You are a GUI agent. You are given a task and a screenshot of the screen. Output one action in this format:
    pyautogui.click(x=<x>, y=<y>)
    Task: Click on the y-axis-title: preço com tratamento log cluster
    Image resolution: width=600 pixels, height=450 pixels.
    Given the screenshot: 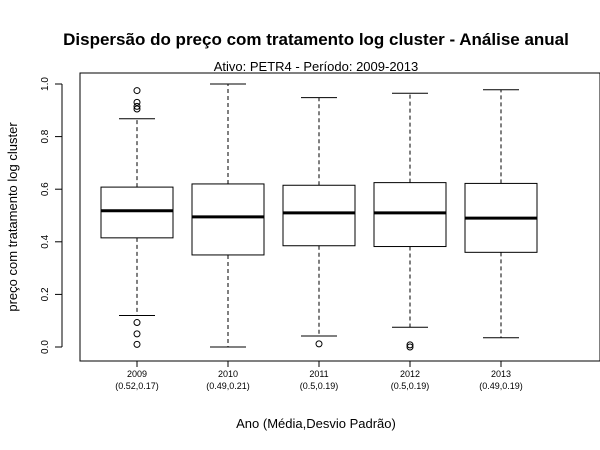 What is the action you would take?
    pyautogui.click(x=12, y=217)
    